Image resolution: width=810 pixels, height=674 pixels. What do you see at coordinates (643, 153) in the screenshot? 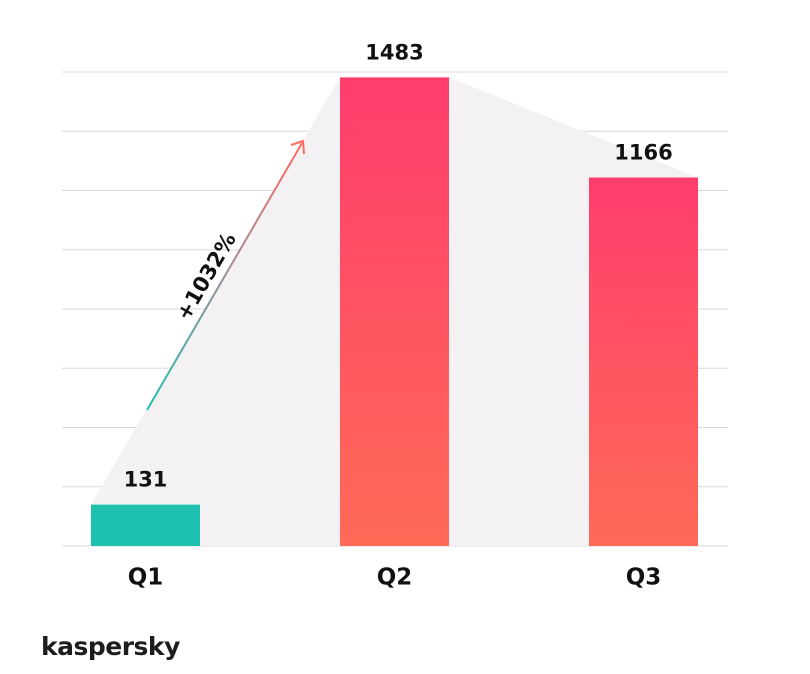
I see `value-label: 1166` at bounding box center [643, 153].